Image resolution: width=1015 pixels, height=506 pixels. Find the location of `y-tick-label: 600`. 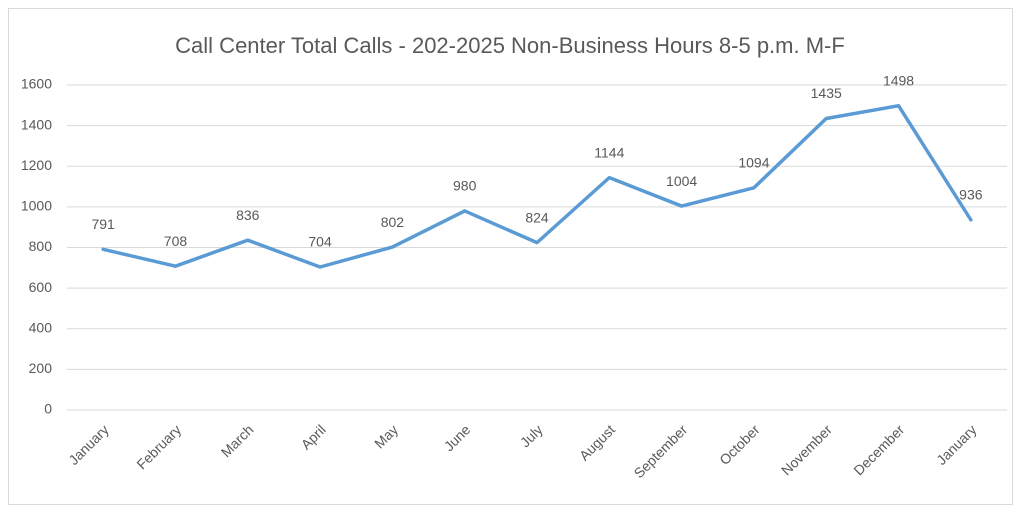

y-tick-label: 600 is located at coordinates (41, 287).